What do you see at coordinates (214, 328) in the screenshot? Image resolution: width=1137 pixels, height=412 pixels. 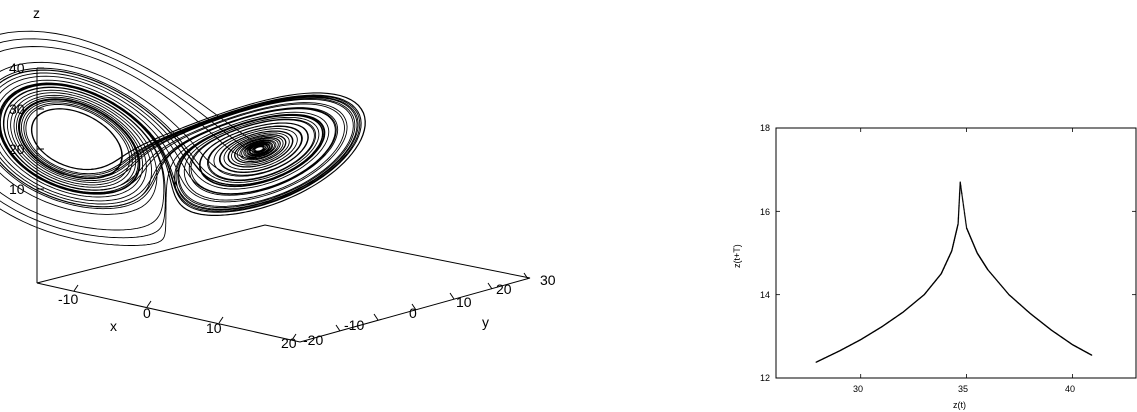 I see `x-tick-label: 10` at bounding box center [214, 328].